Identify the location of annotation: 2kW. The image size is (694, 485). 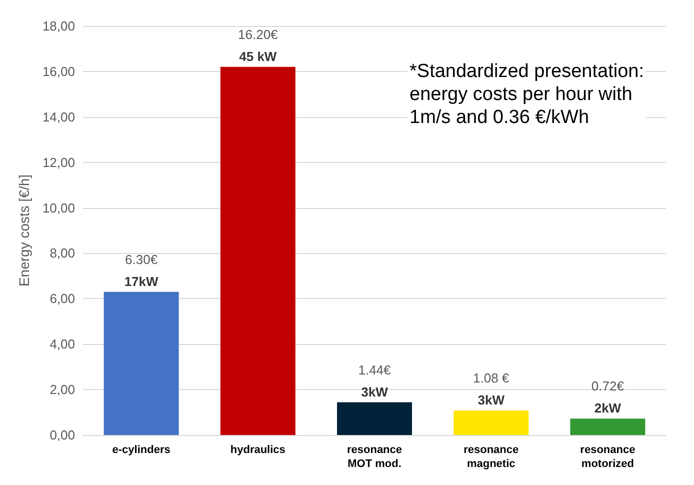
(608, 408).